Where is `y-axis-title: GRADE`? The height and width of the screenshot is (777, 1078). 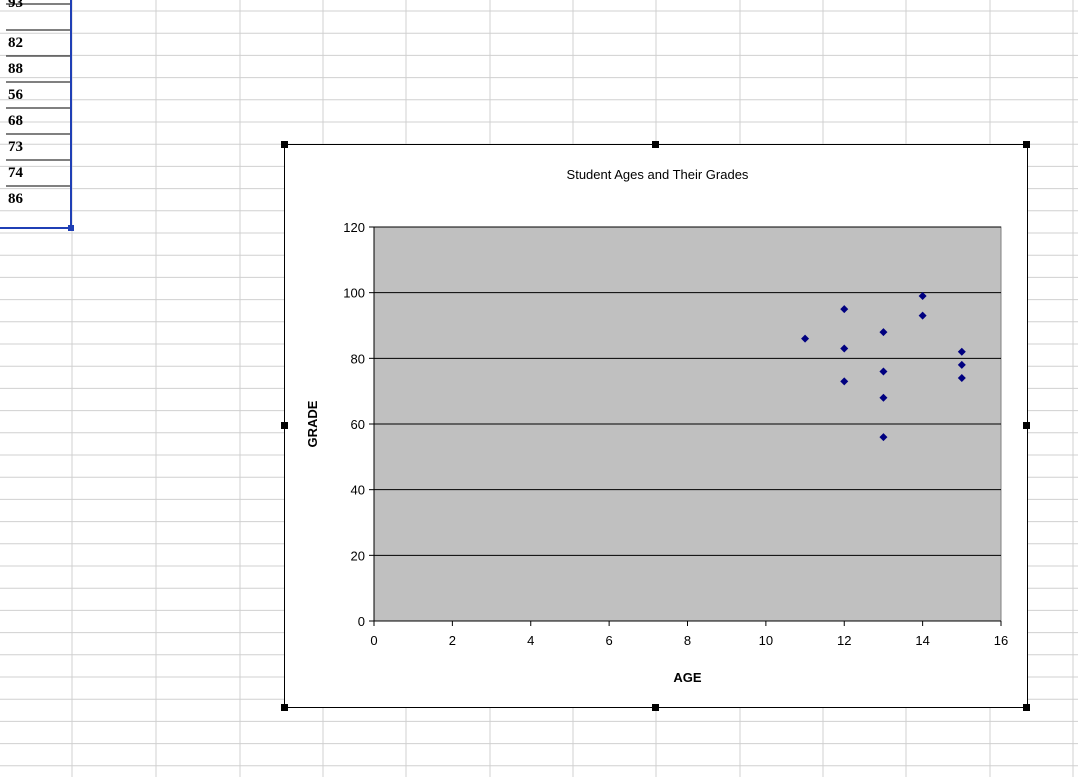 y-axis-title: GRADE is located at coordinates (312, 423).